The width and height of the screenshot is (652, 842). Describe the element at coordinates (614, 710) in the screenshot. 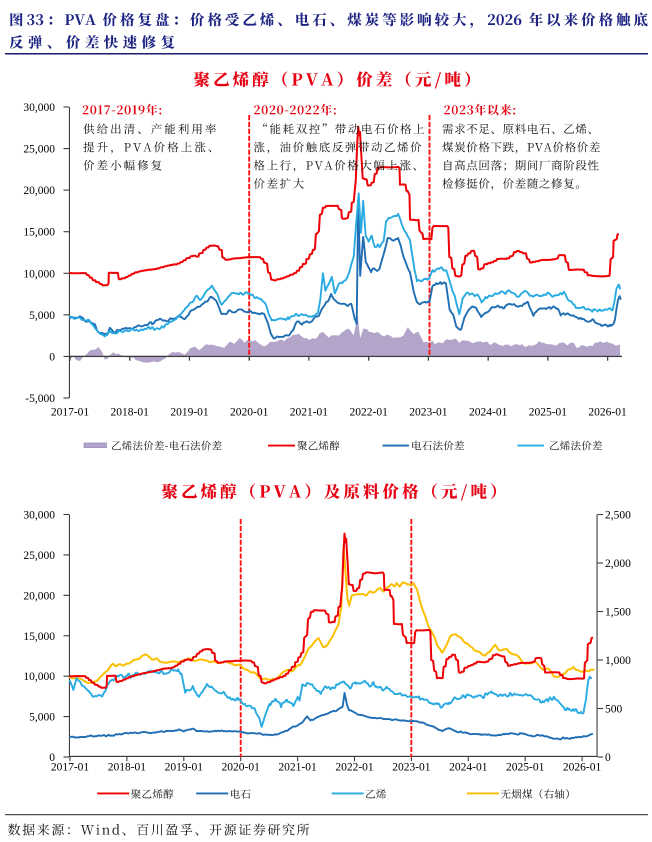

I see `svg-text: 500` at that location.